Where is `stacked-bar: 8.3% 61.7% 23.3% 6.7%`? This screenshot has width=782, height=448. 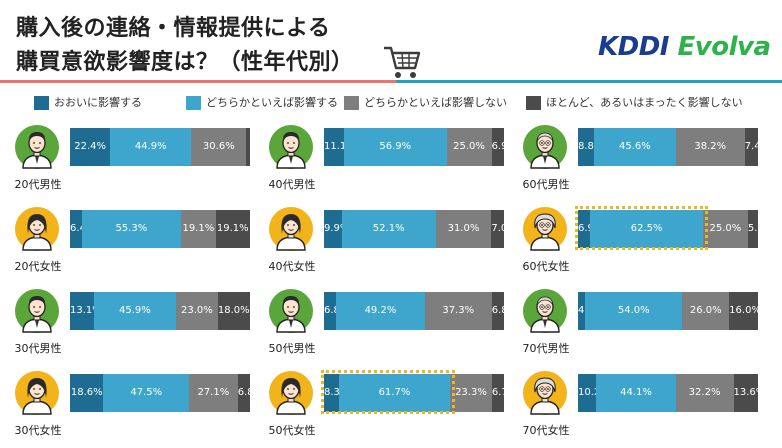 stacked-bar: 8.3% 61.7% 23.3% 6.7% is located at coordinates (421, 393).